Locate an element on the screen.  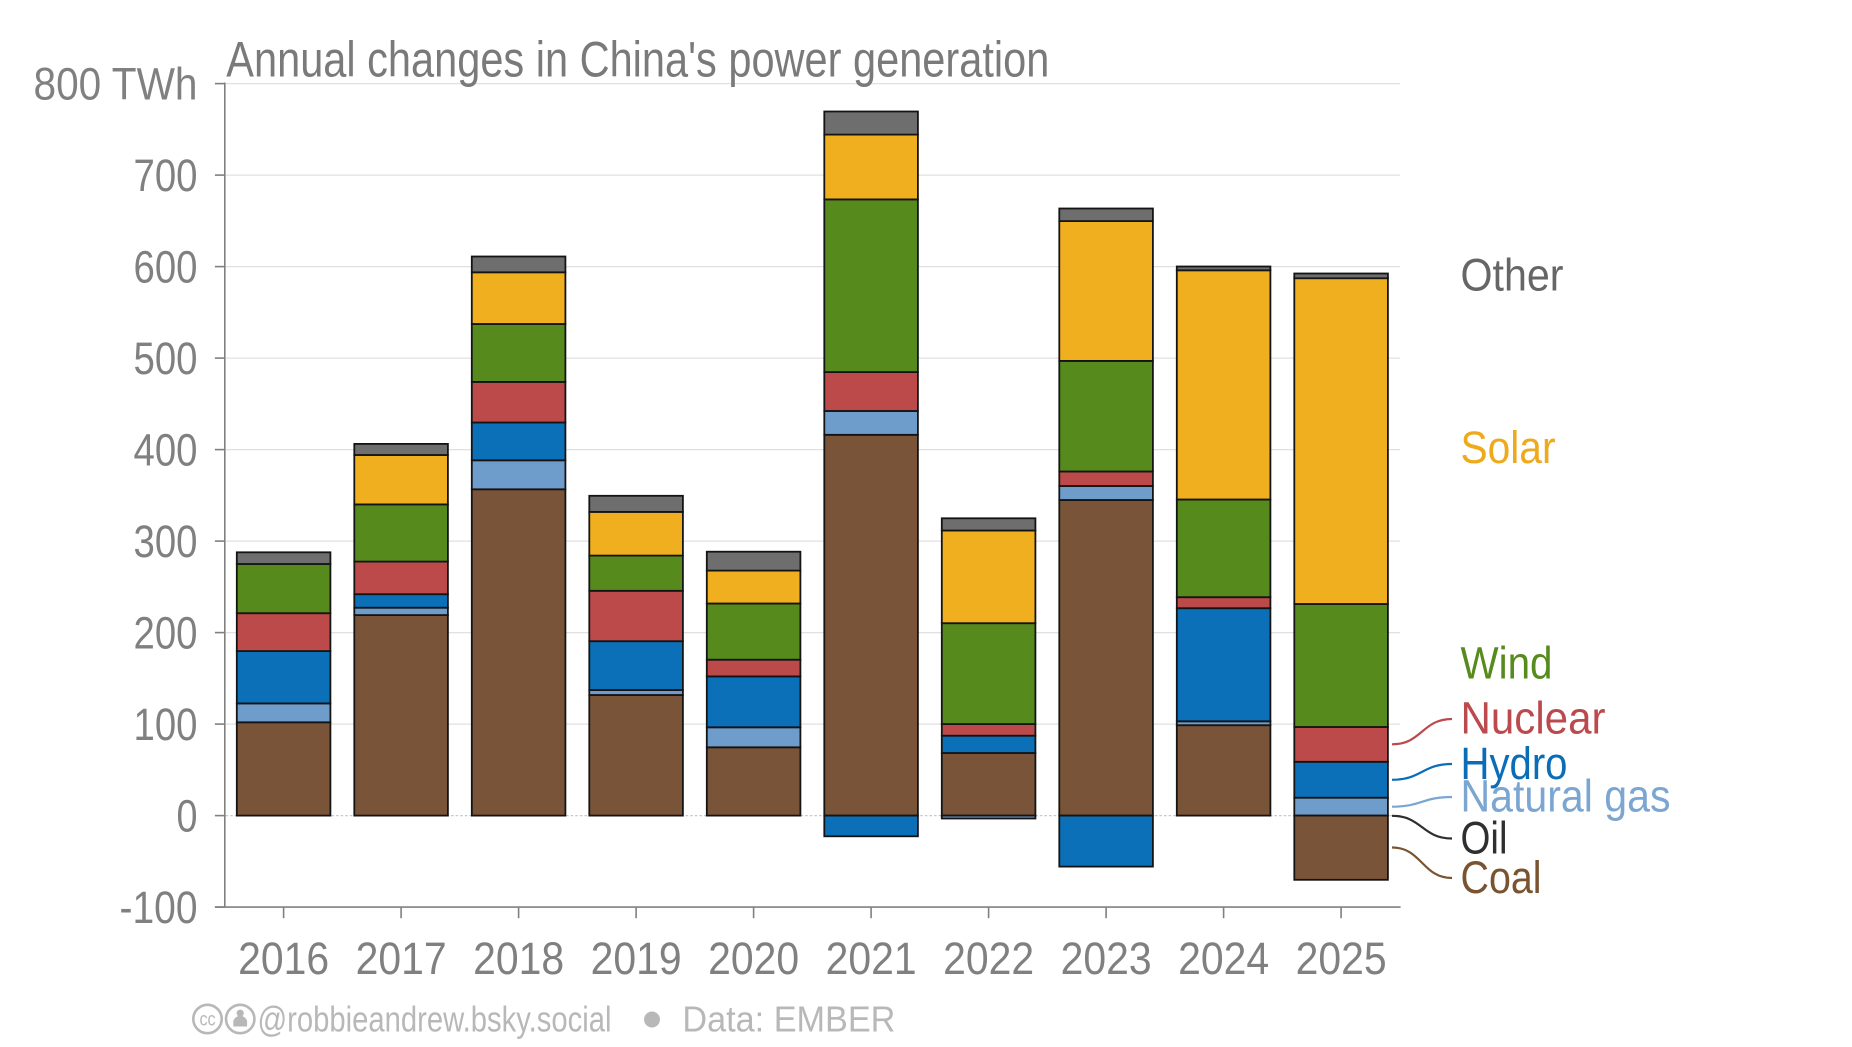
svg-text: 2017 is located at coordinates (401, 958).